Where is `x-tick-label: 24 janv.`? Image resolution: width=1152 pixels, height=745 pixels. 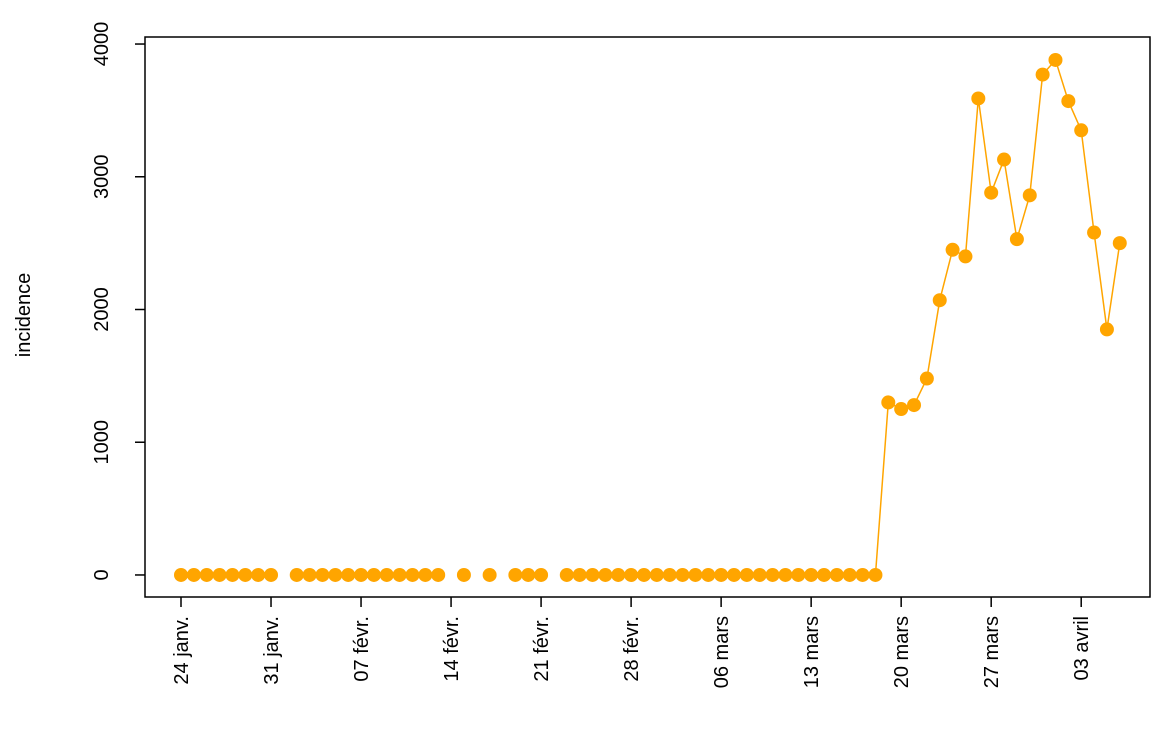
x-tick-label: 24 janv. is located at coordinates (182, 650).